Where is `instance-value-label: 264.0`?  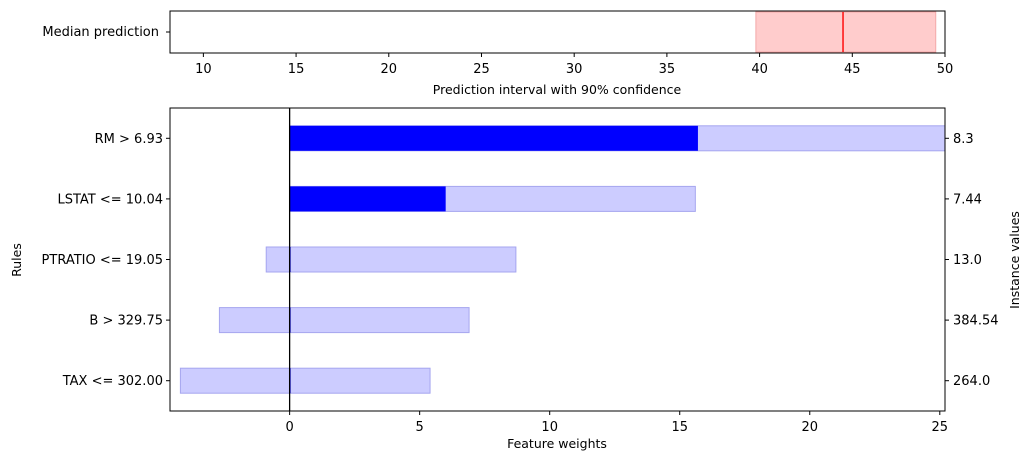 instance-value-label: 264.0 is located at coordinates (971, 381).